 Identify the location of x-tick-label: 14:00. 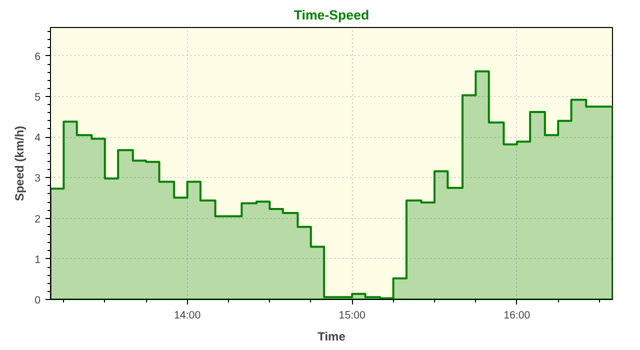
(187, 316).